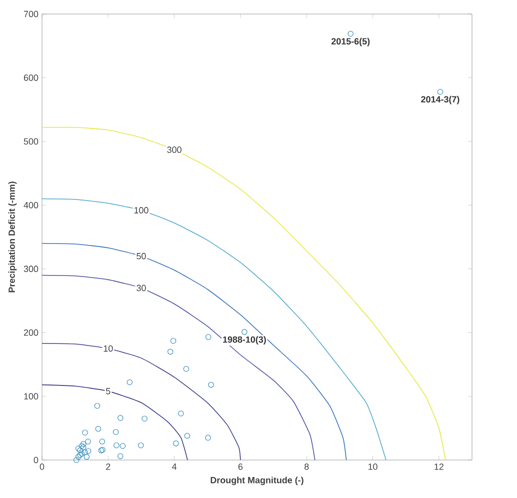 Image resolution: width=517 pixels, height=498 pixels. Describe the element at coordinates (174, 467) in the screenshot. I see `x-tick-label: 4` at that location.